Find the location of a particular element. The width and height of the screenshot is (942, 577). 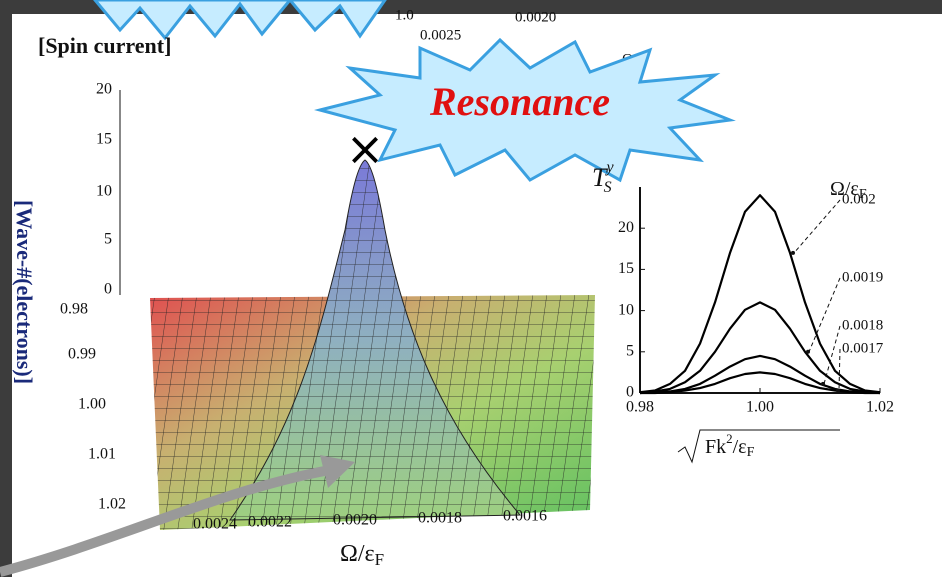

y-tick-label: 20 is located at coordinates (626, 227).